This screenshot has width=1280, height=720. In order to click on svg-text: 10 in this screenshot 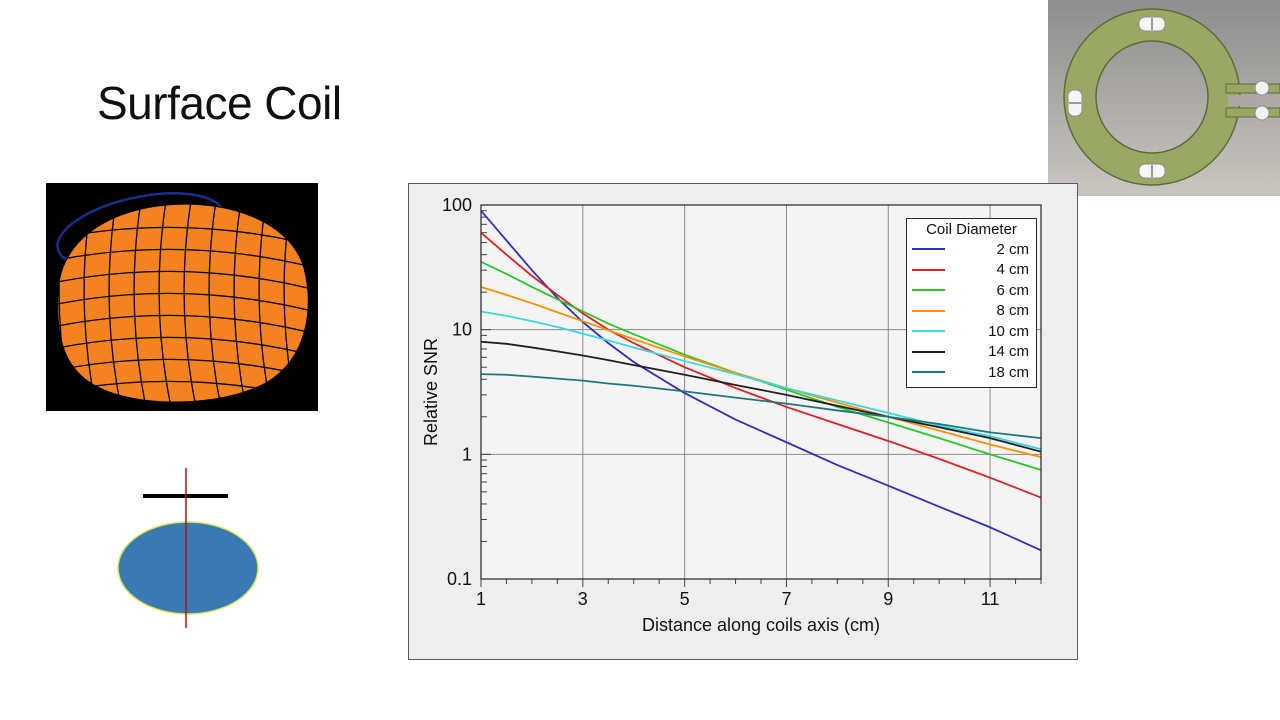, I will do `click(462, 330)`.